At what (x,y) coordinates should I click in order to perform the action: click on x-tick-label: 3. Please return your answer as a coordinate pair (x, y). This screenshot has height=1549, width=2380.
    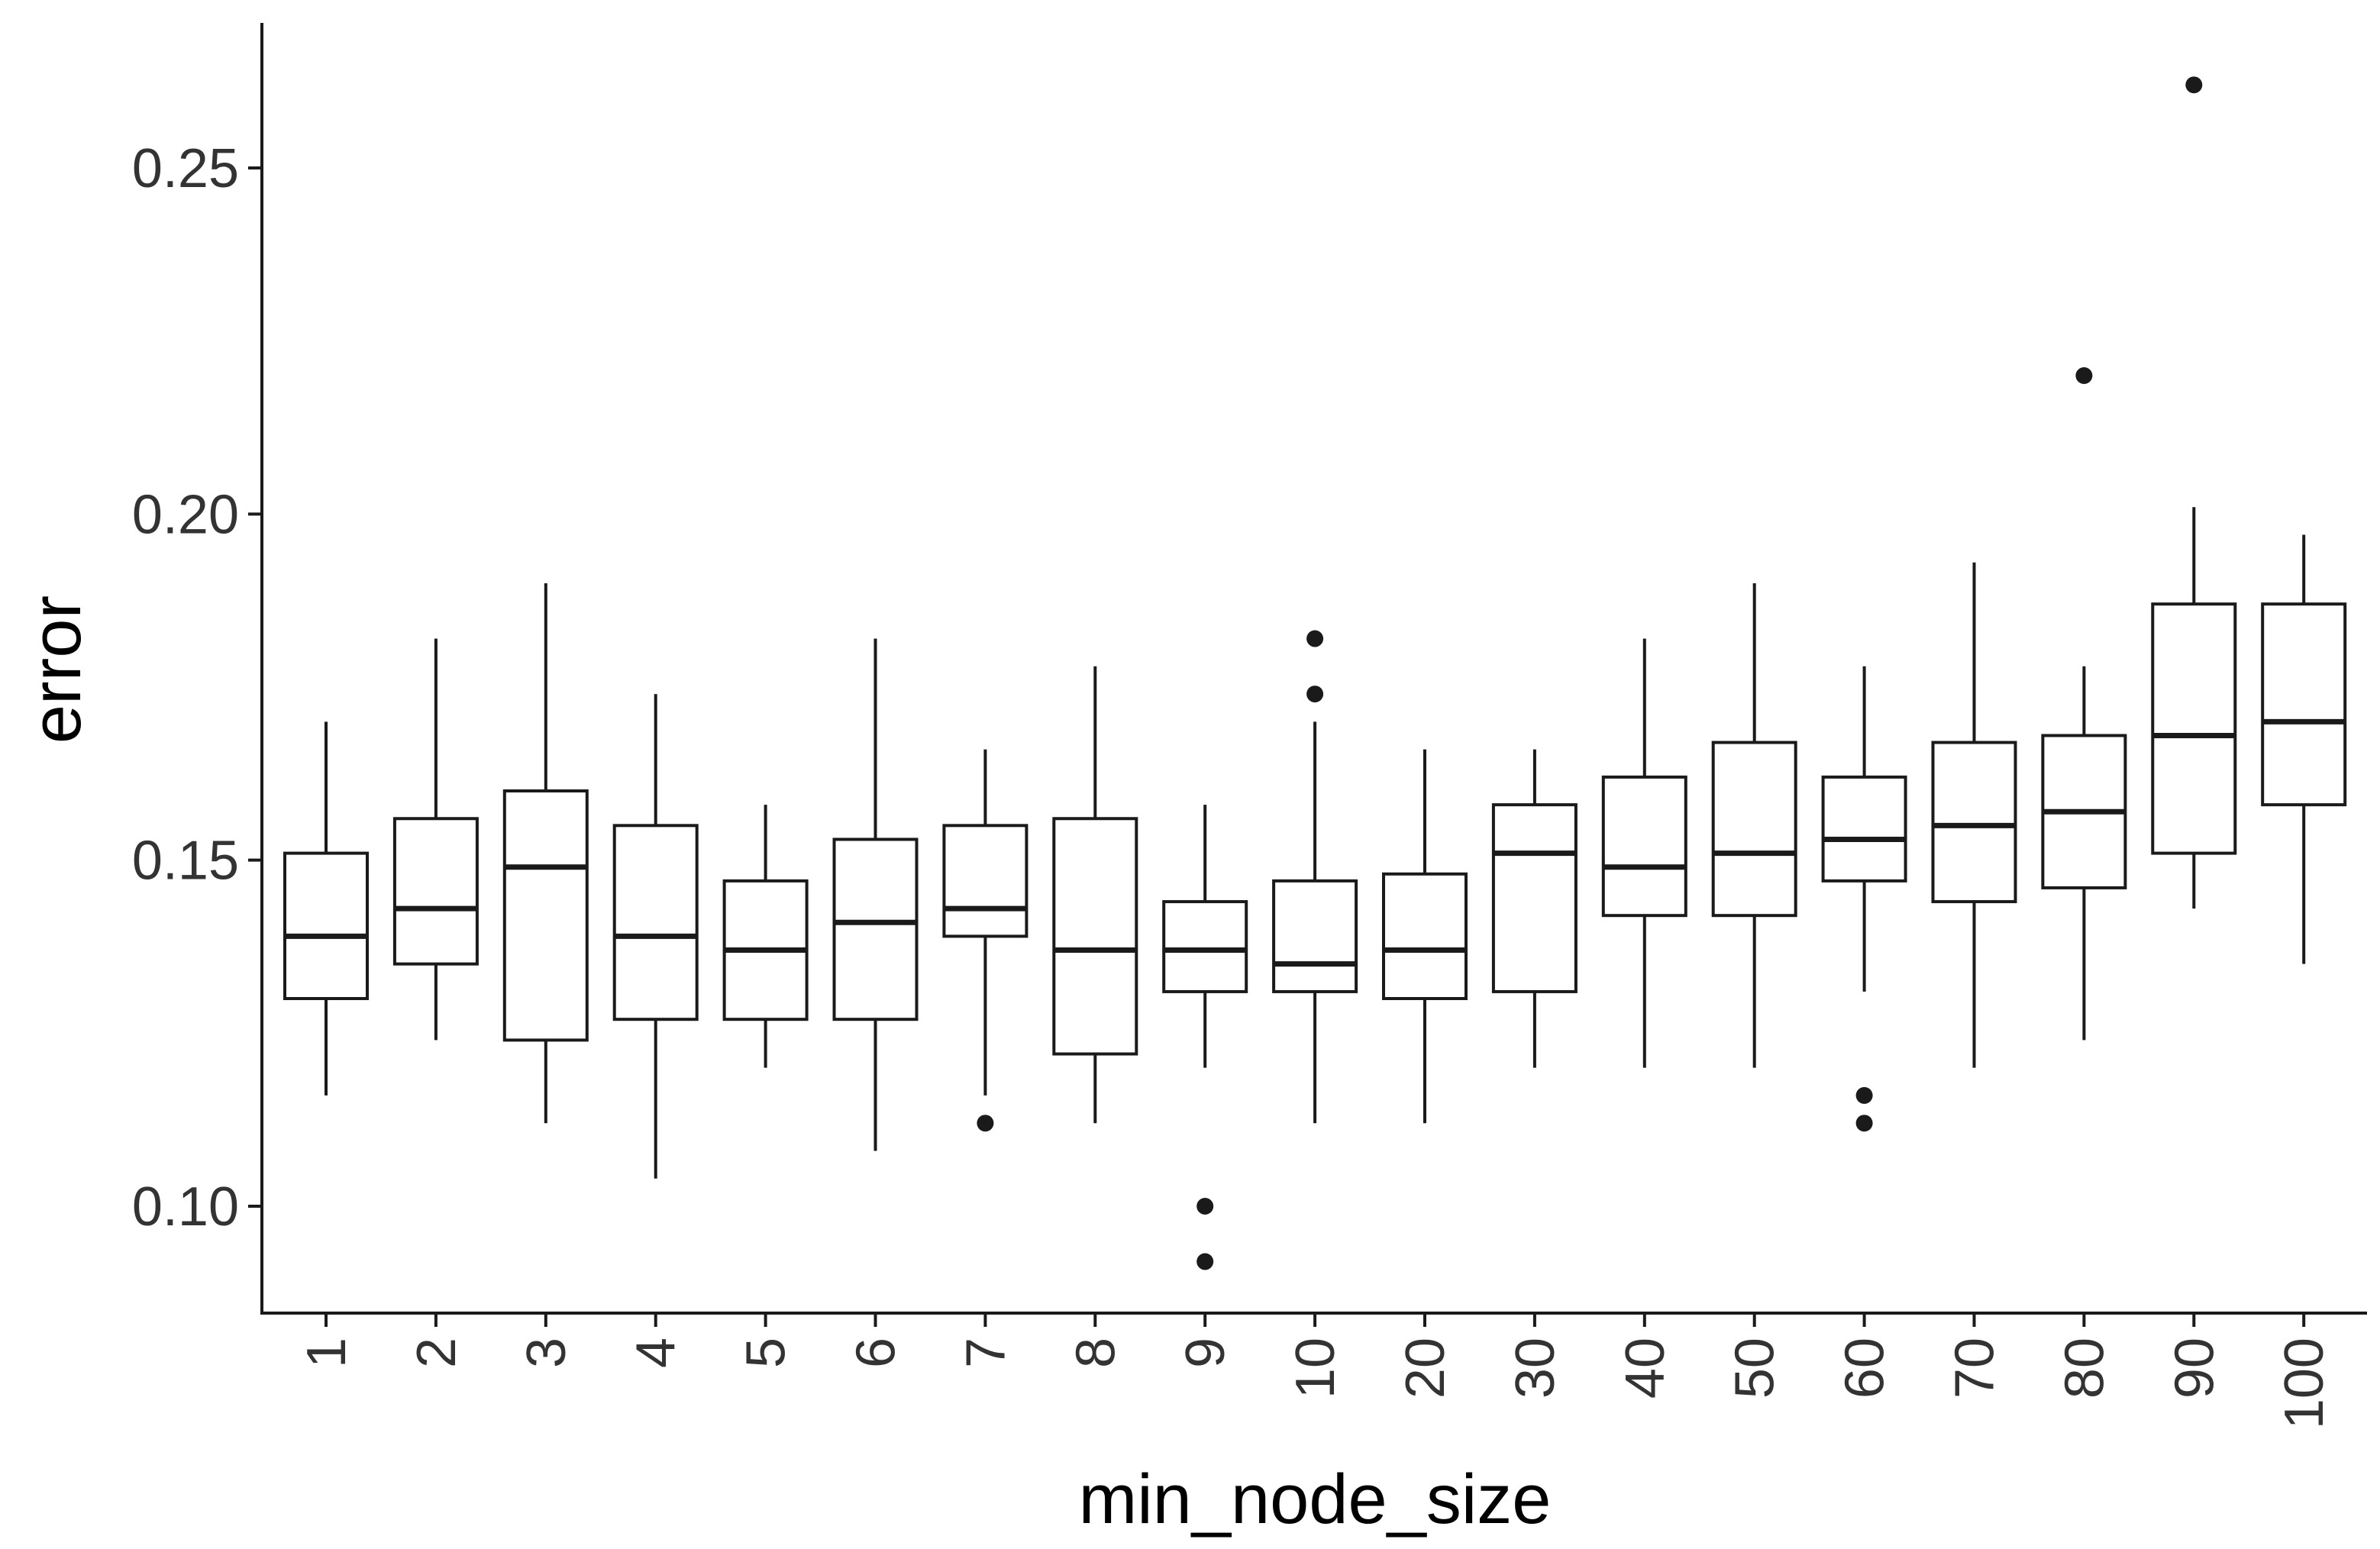
    Looking at the image, I should click on (546, 1353).